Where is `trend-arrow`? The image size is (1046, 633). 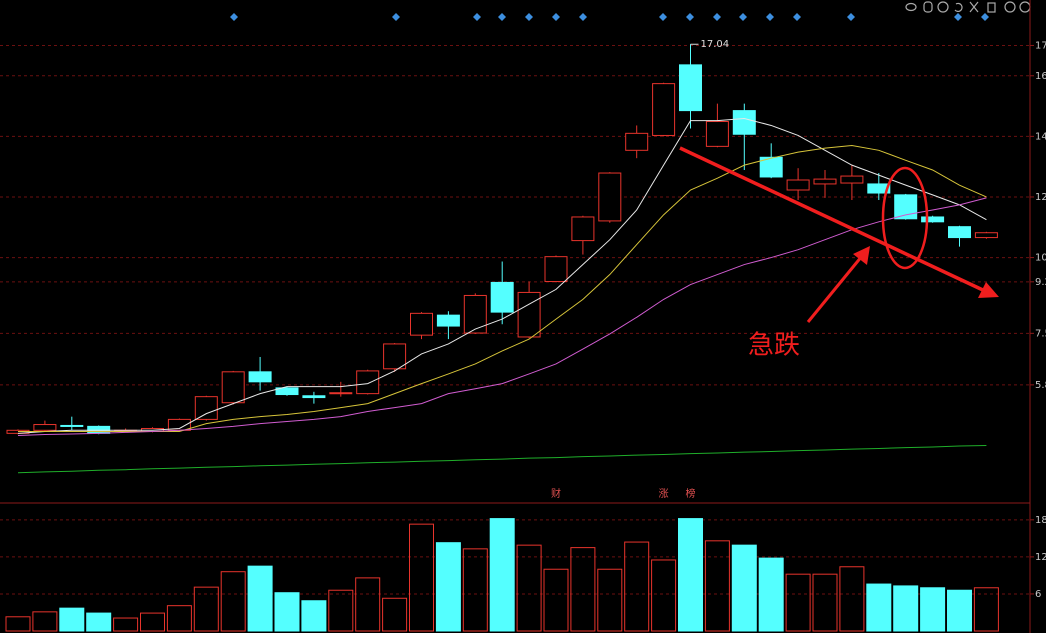
trend-arrow is located at coordinates (832, 219).